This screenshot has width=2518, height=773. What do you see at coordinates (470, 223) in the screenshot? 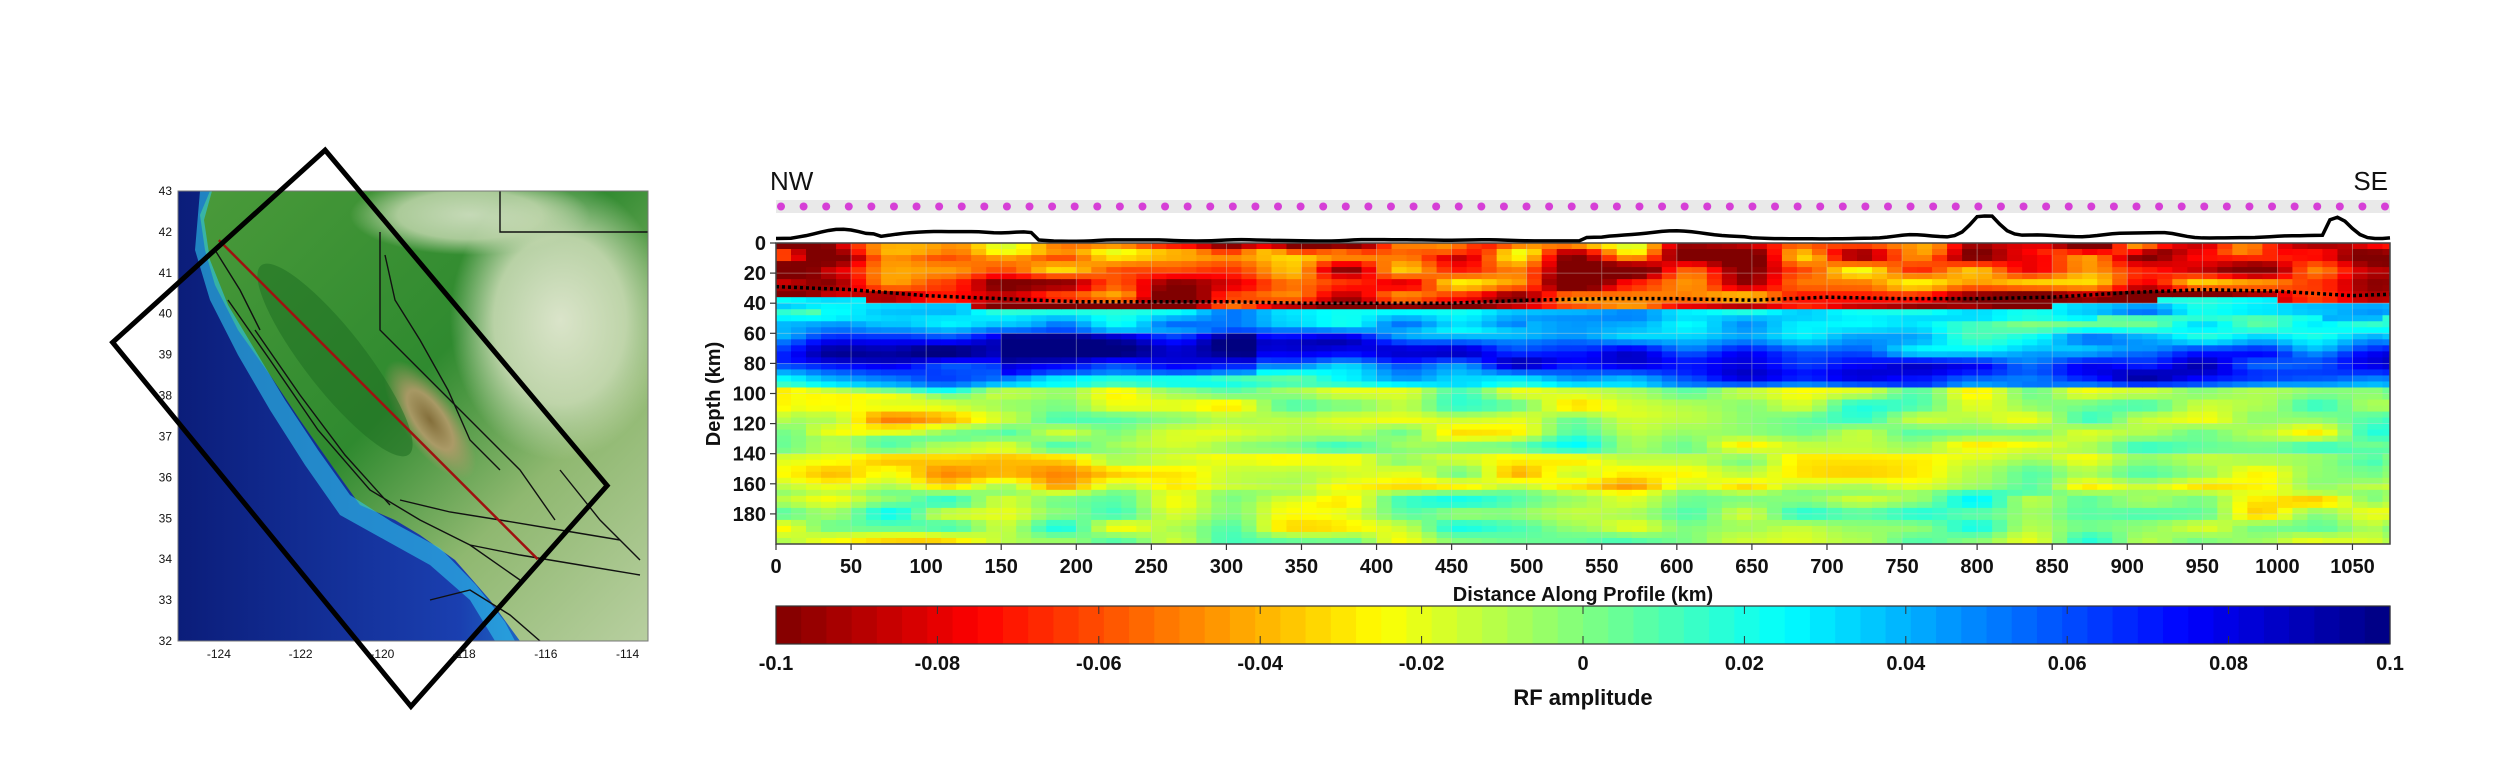
I see `map-highland-north` at bounding box center [470, 223].